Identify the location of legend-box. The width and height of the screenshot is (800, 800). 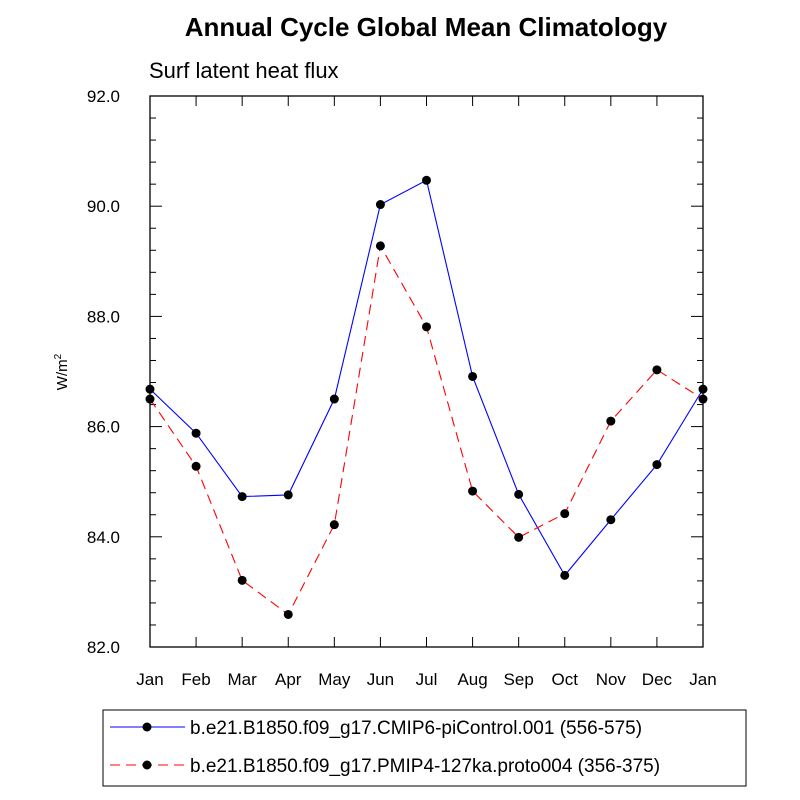
(424, 748).